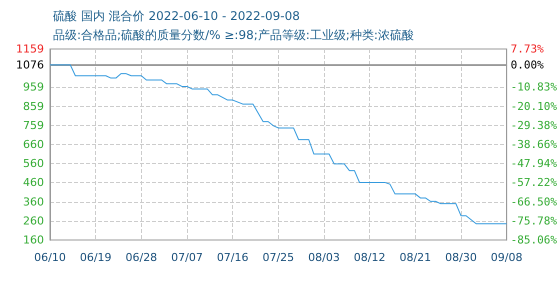 The height and width of the screenshot is (300, 560). What do you see at coordinates (33, 144) in the screenshot?
I see `y-tick-label: 660` at bounding box center [33, 144].